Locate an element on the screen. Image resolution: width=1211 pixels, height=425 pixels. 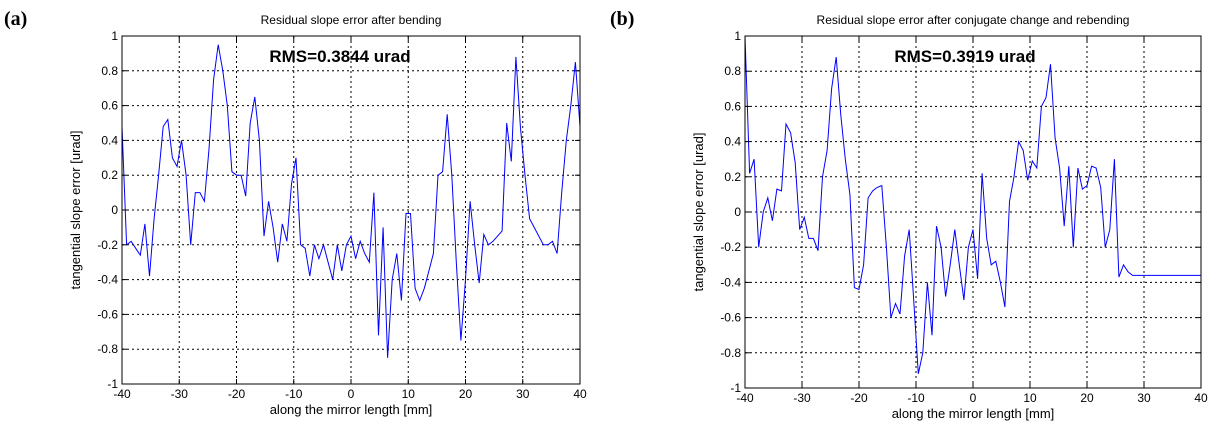
rms-annotation: RMS=0.3844 urad is located at coordinates (339, 56).